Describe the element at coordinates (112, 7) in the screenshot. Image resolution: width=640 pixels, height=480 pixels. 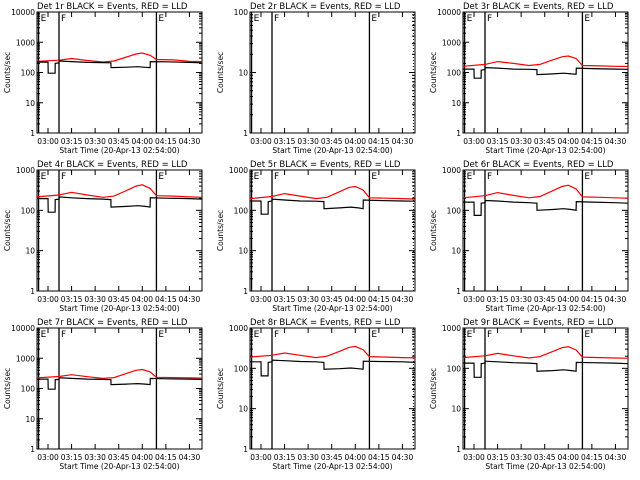
I see `panel-title: Det 1r BLACK = Events, RED = LLD` at that location.